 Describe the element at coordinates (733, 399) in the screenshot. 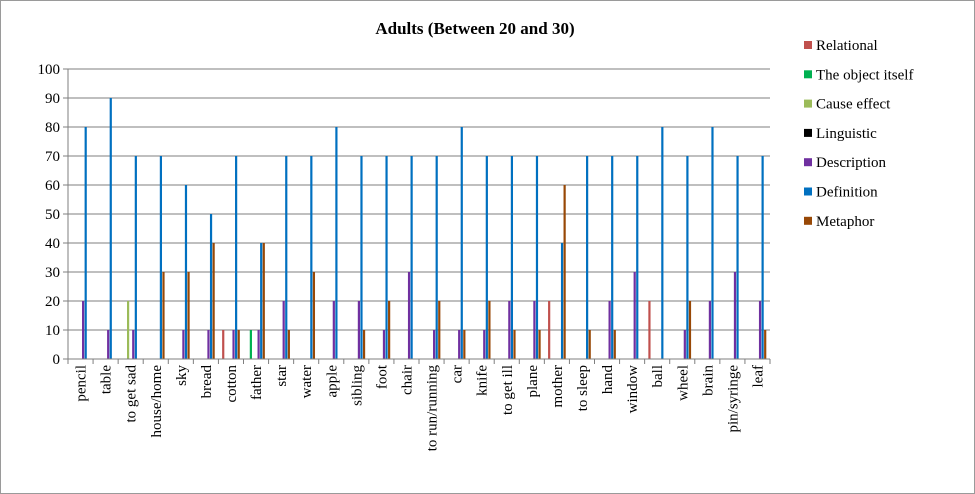

I see `x-category-label: pin/syringe` at that location.